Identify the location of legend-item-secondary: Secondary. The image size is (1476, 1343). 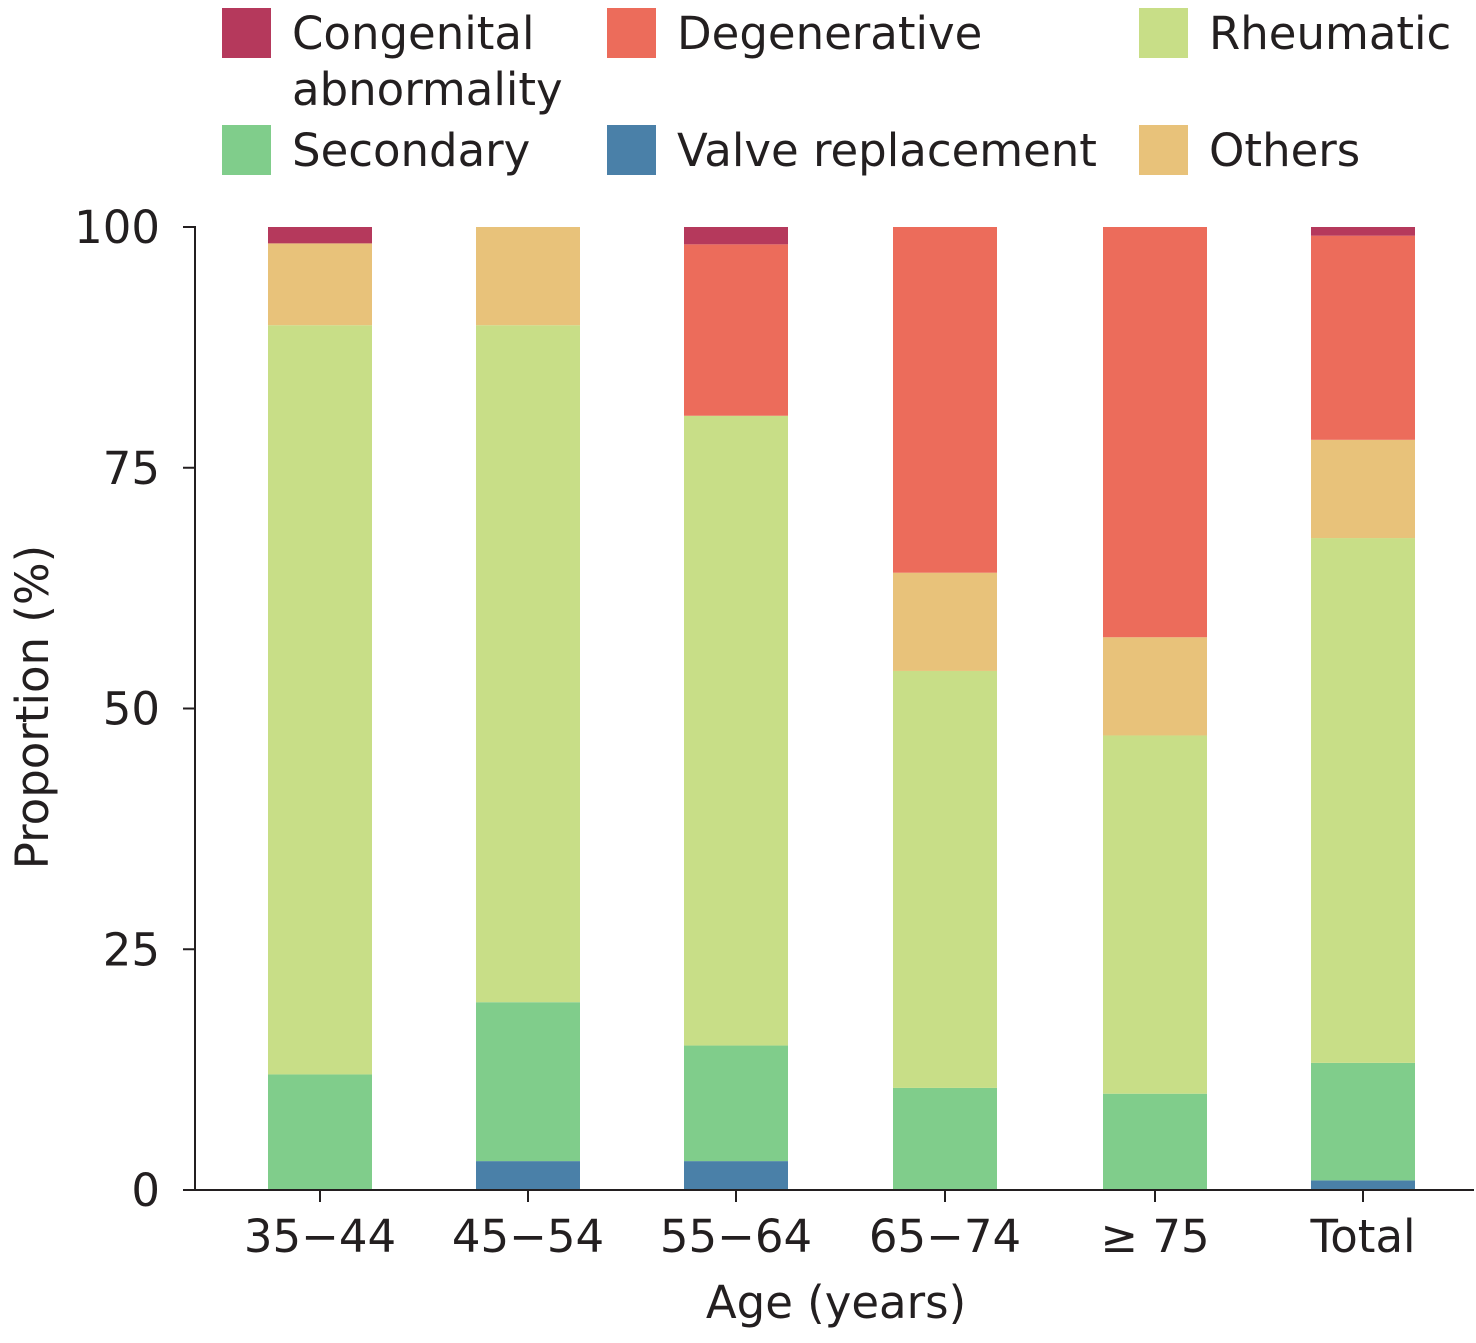
(376, 150).